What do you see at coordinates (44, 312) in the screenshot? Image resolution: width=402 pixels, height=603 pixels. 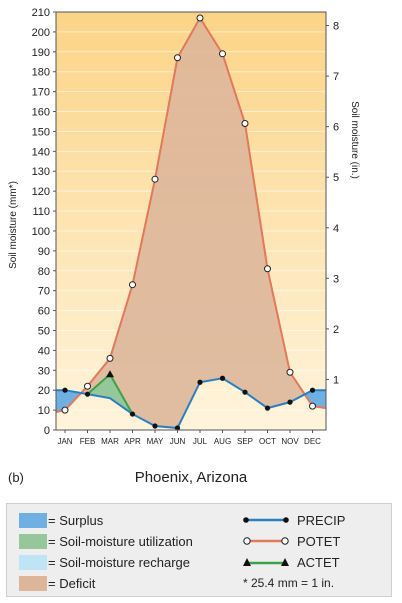 I see `y-tick-label: 60` at bounding box center [44, 312].